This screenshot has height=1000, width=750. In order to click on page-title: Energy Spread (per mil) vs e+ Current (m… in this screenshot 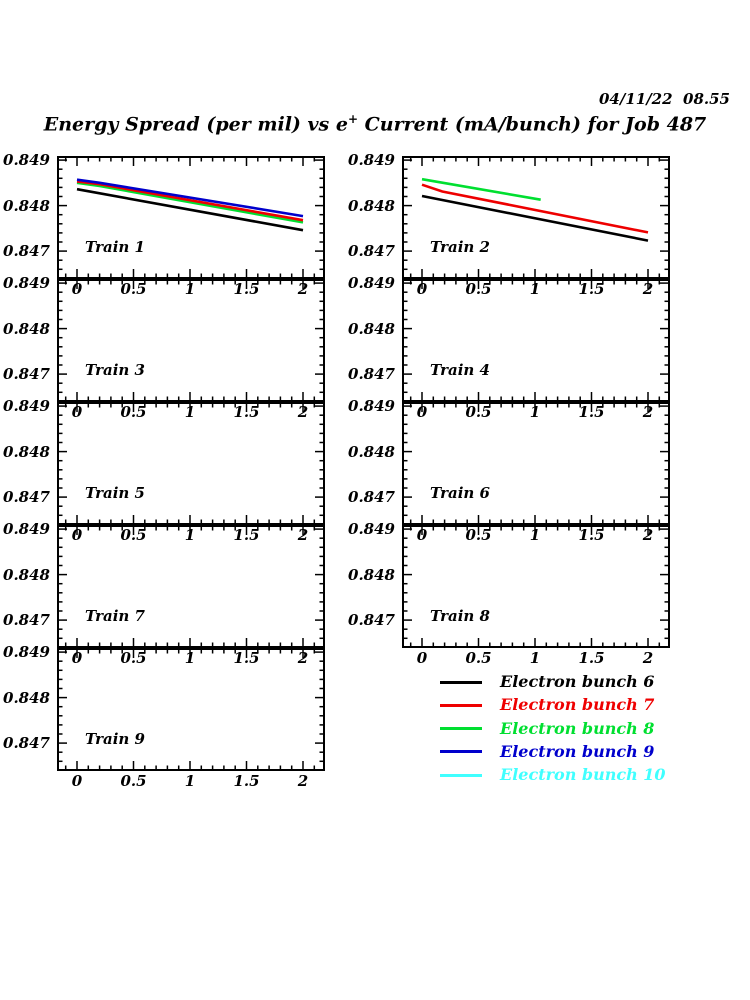, I will do `click(375, 123)`.